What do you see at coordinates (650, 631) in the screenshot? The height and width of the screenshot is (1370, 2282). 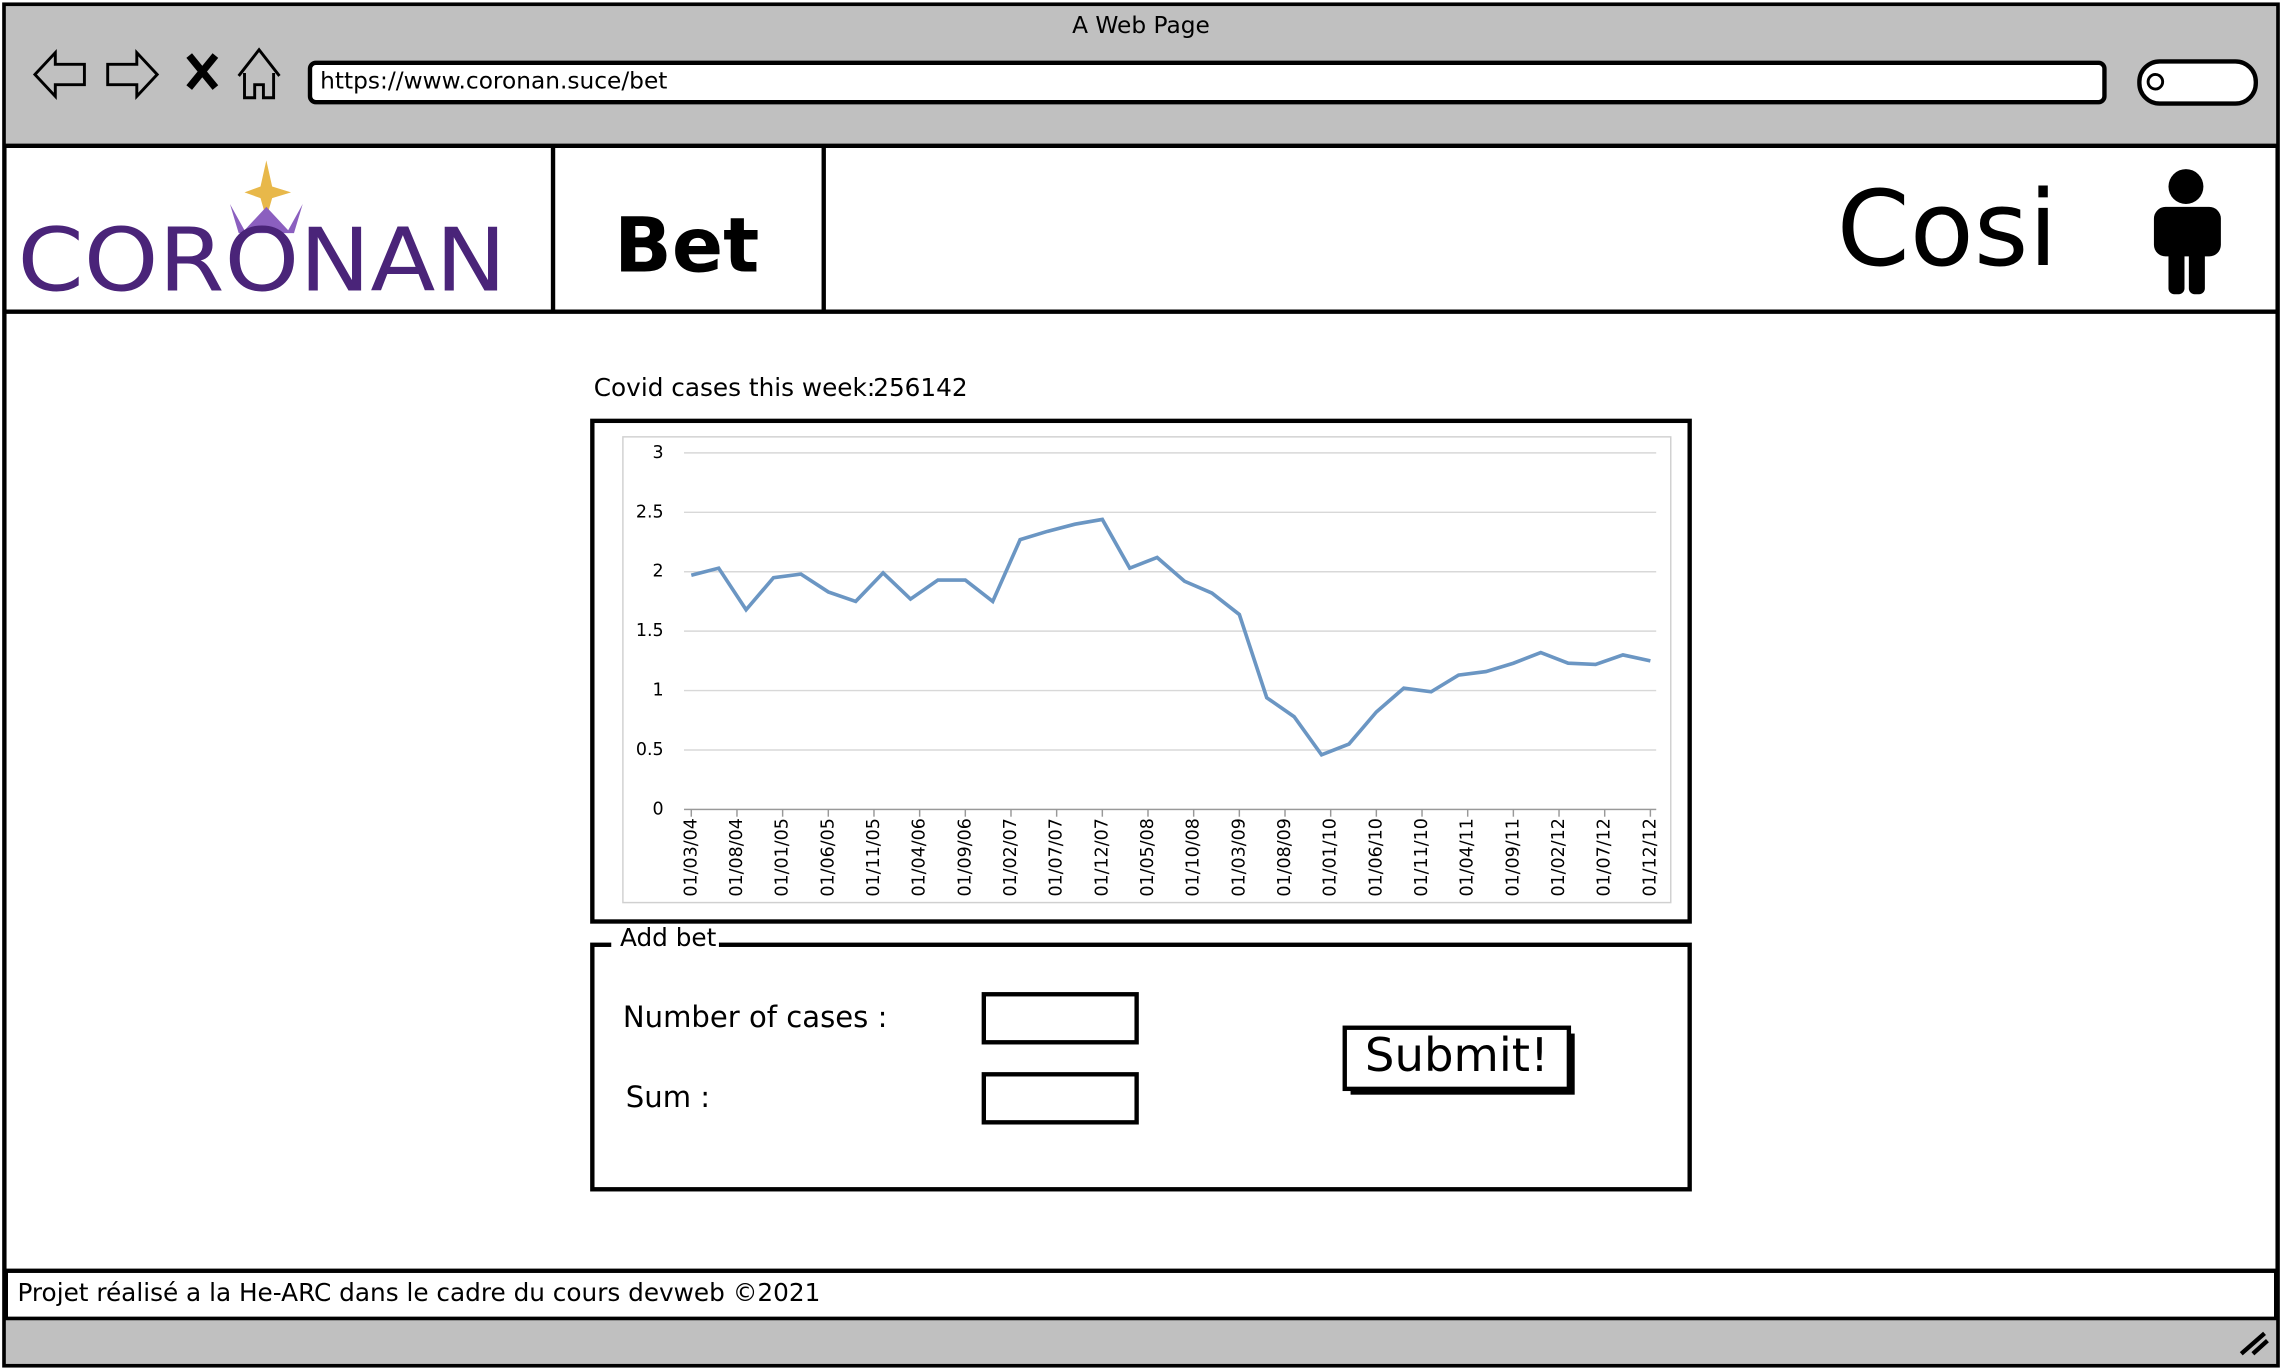 I see `y-tick-label: 1.5` at bounding box center [650, 631].